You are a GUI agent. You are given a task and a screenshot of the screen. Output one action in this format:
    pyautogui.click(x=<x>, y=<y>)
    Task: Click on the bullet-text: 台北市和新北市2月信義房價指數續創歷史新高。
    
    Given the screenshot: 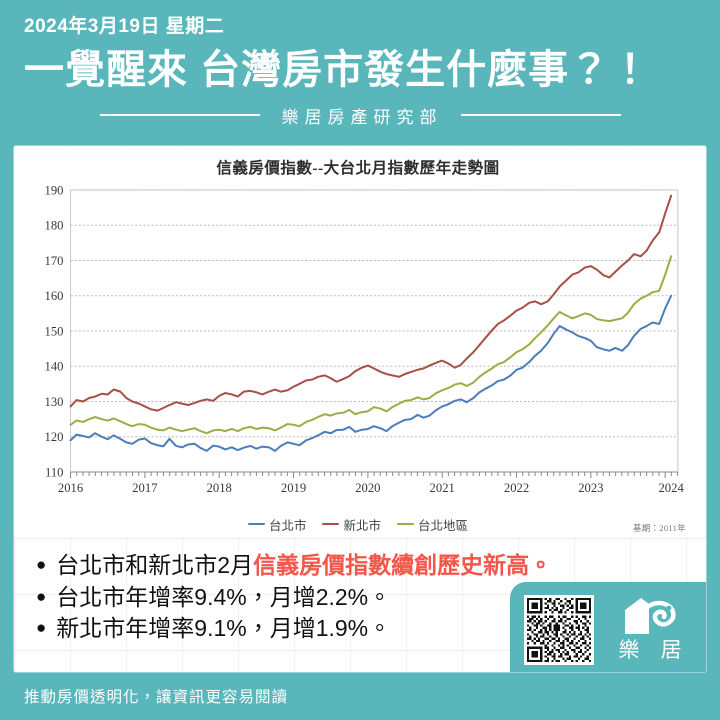 What is the action you would take?
    pyautogui.click(x=304, y=566)
    